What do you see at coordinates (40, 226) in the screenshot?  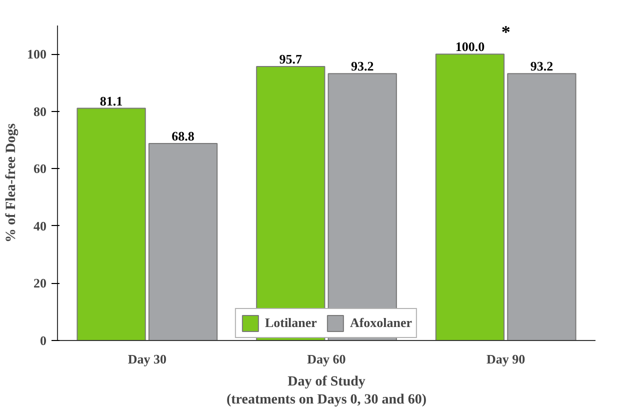 I see `y-tick-label: 40` at bounding box center [40, 226].